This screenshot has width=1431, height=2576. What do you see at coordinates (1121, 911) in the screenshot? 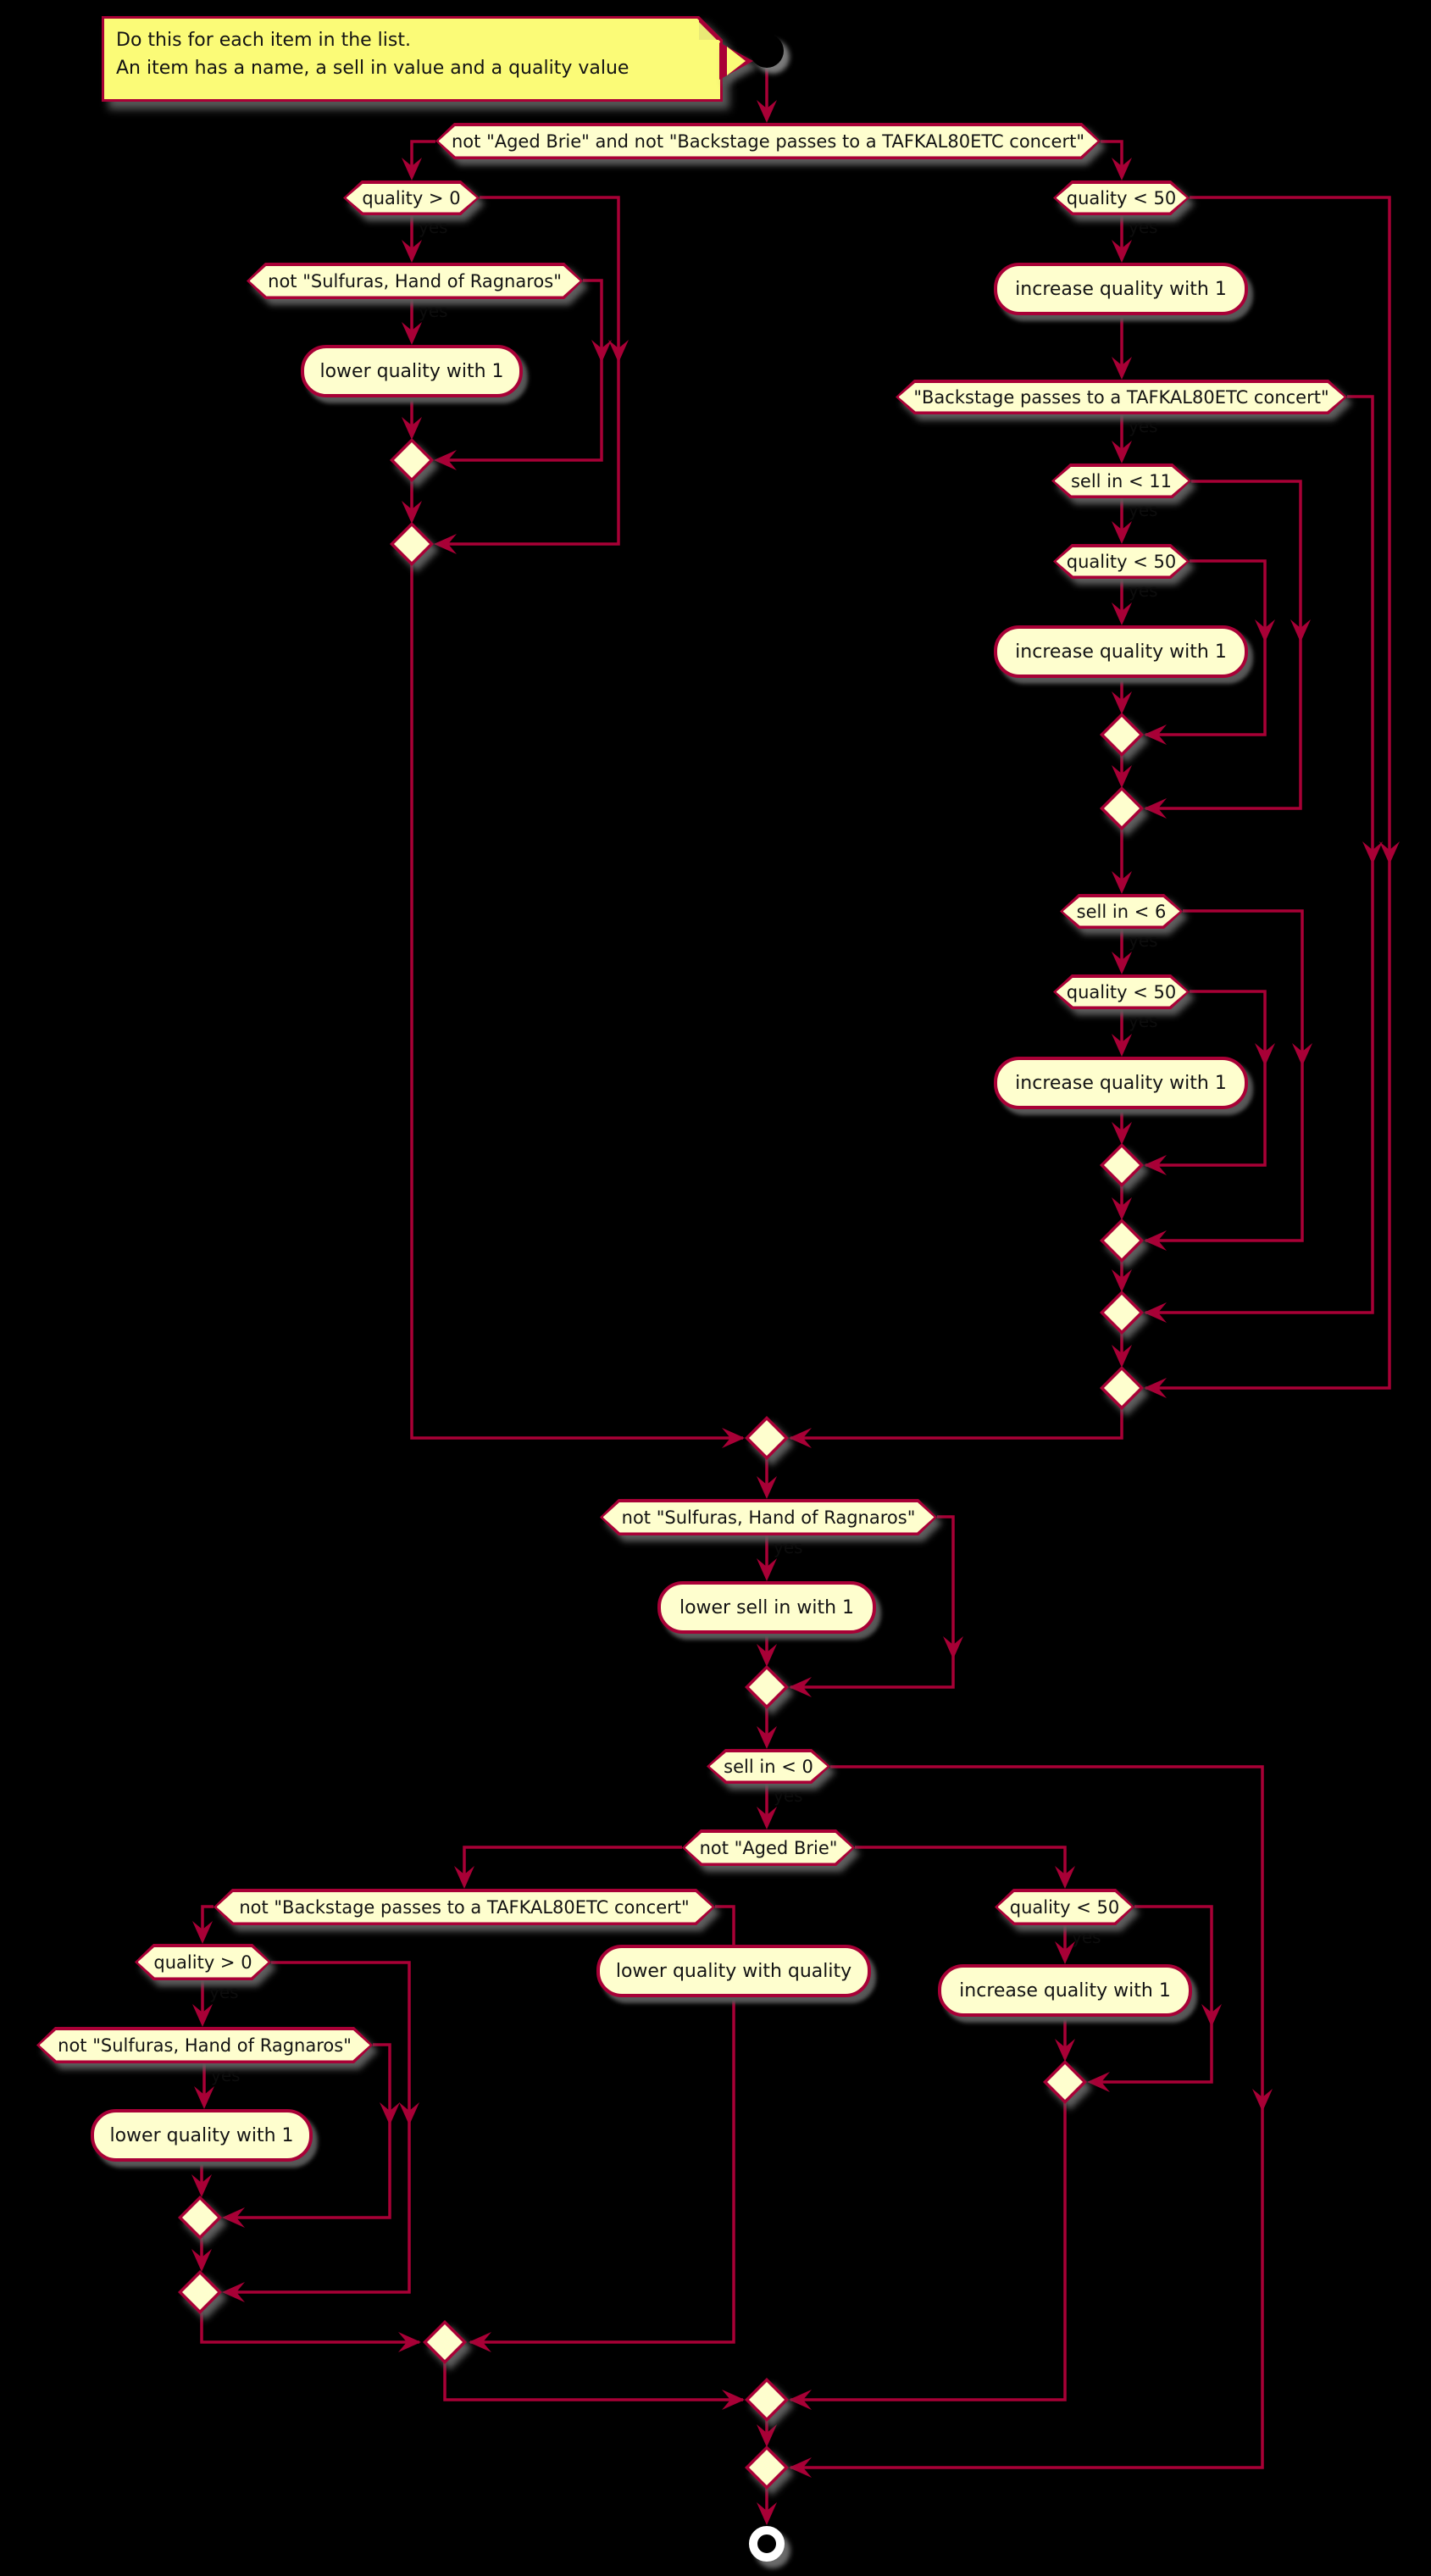
I see `decision-sell-in-lt-6: sell in < 6` at bounding box center [1121, 911].